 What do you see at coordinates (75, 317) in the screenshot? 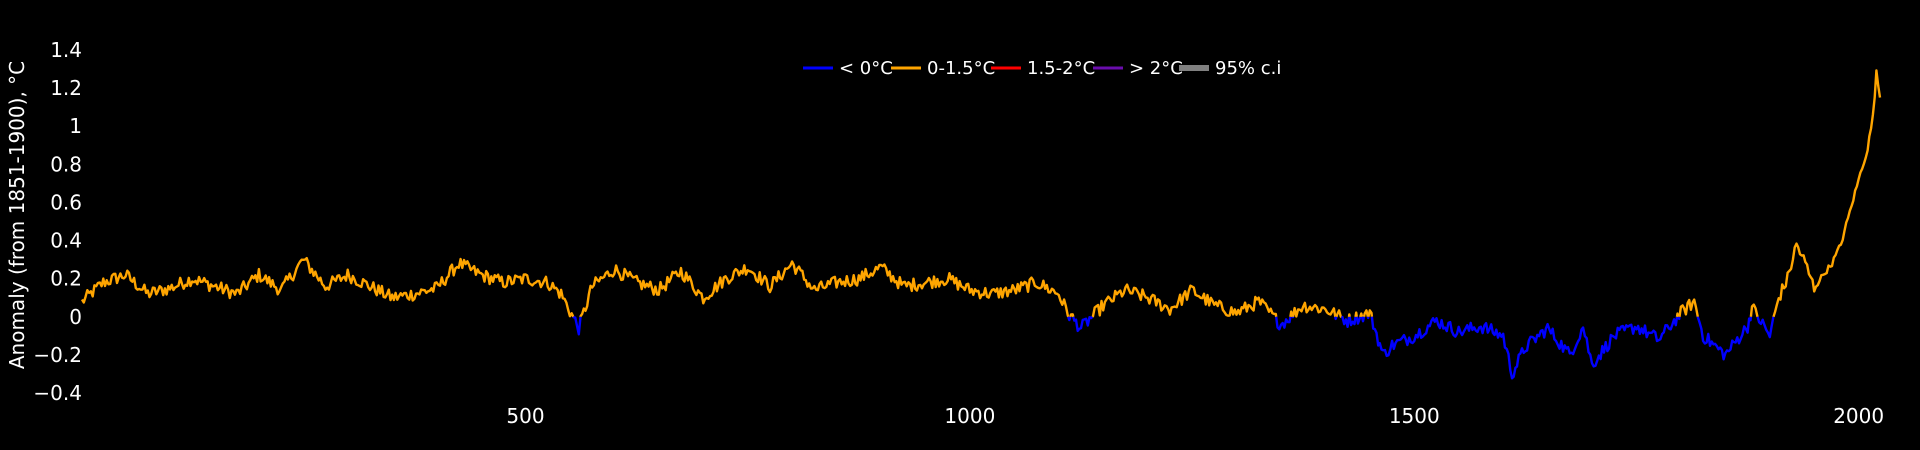
I see `y-tick-label: 0` at bounding box center [75, 317].